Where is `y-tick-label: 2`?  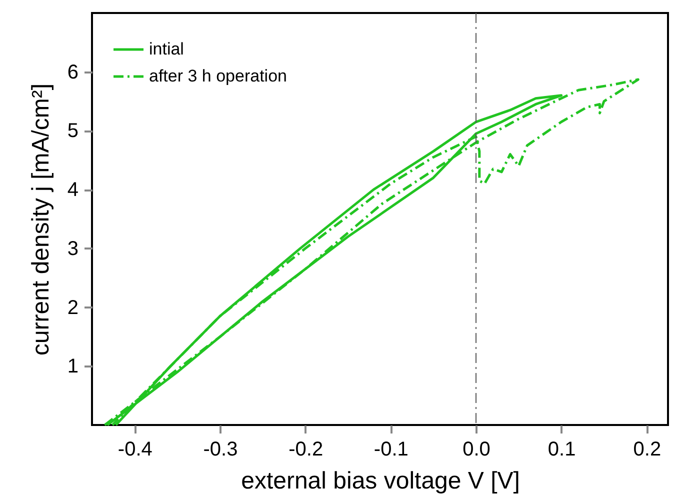
y-tick-label: 2 is located at coordinates (72, 307).